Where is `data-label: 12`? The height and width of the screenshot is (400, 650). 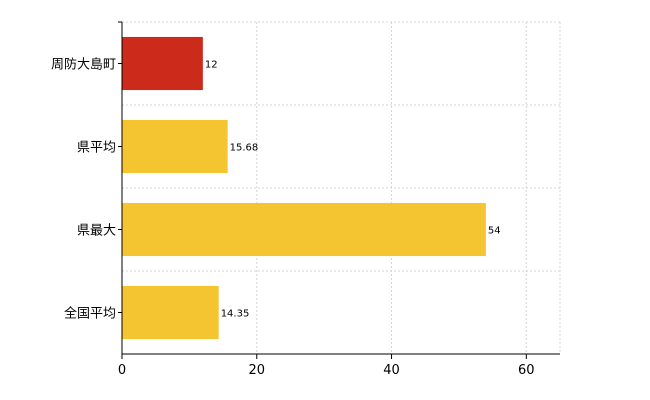 data-label: 12 is located at coordinates (211, 65).